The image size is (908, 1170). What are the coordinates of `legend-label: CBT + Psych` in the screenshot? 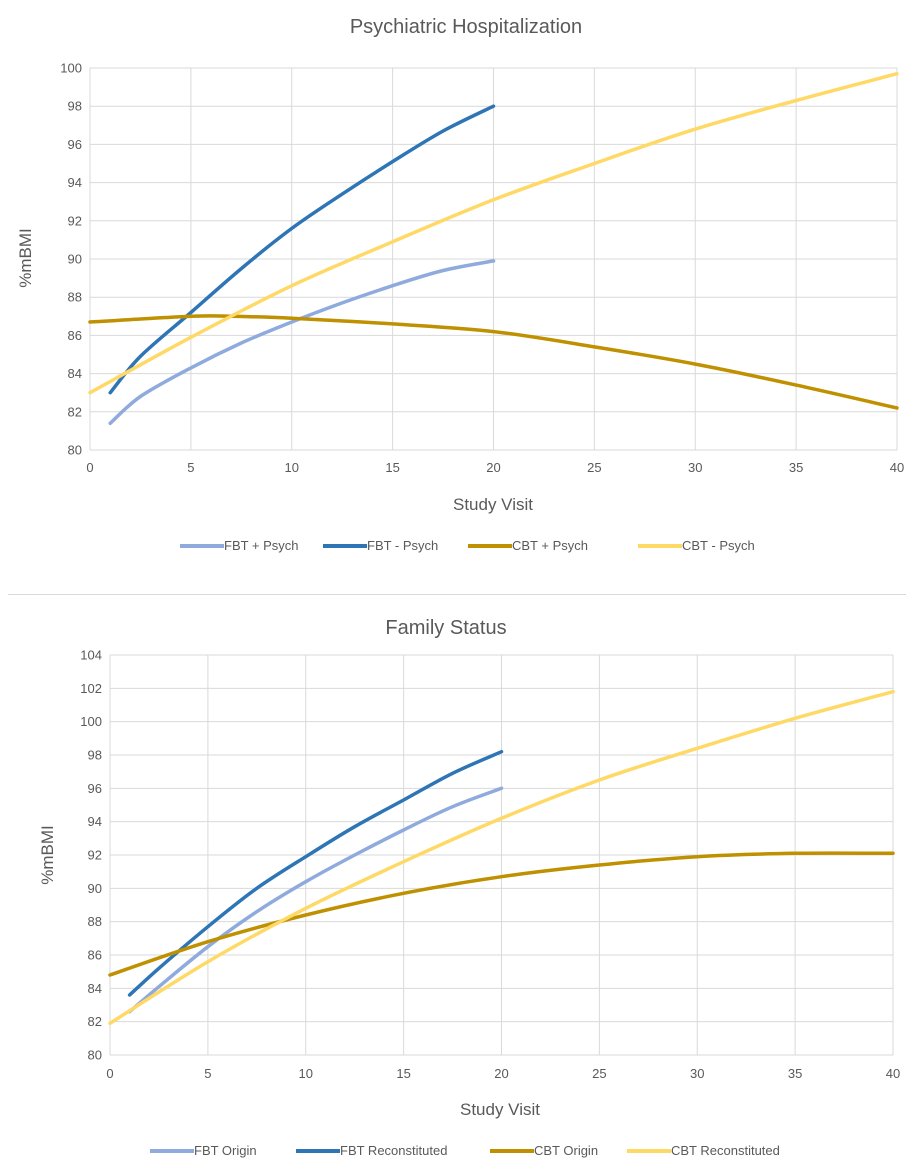 It's located at (550, 545).